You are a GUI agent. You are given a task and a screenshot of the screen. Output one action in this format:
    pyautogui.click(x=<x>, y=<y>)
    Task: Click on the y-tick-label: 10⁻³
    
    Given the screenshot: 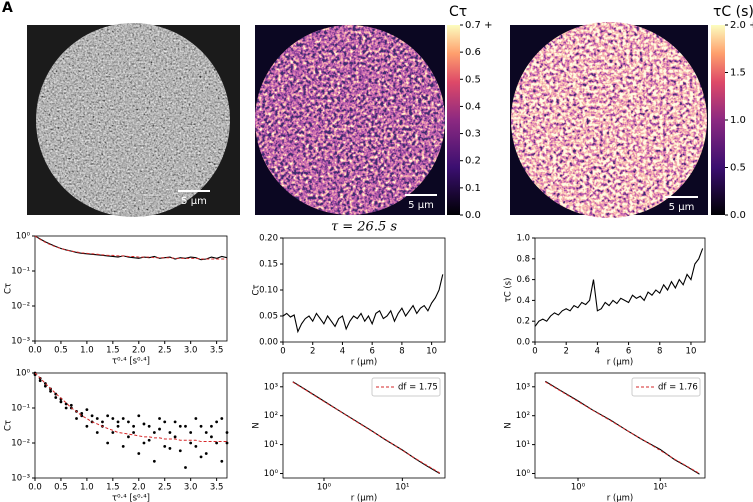 What is the action you would take?
    pyautogui.click(x=20, y=479)
    